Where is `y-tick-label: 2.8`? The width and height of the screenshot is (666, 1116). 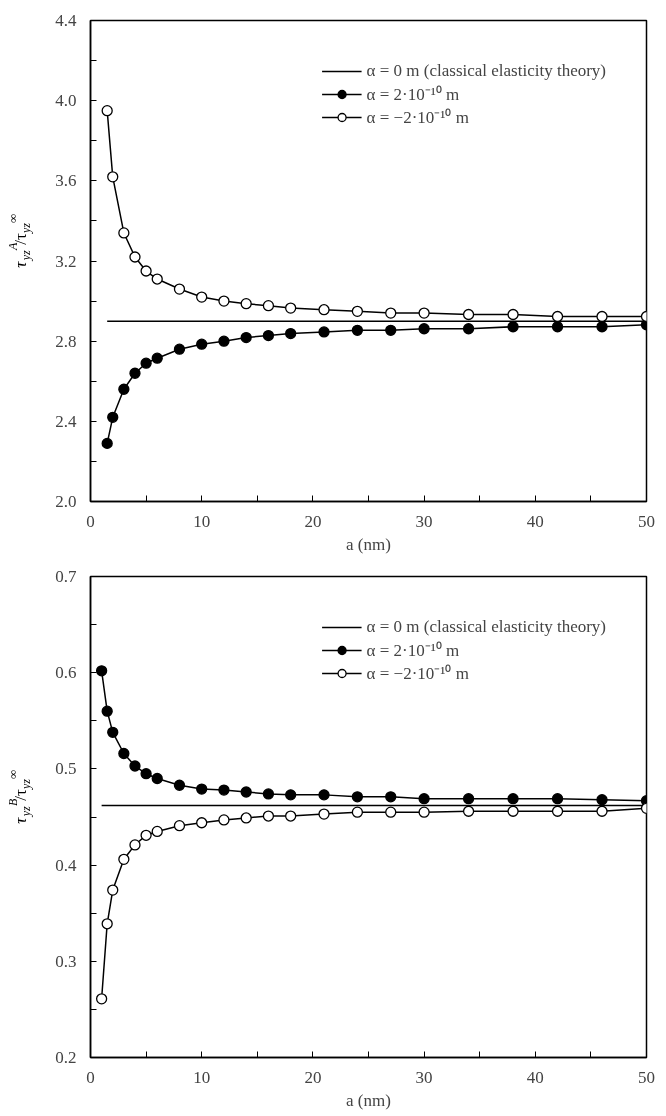 y-tick-label: 2.8 is located at coordinates (66, 341).